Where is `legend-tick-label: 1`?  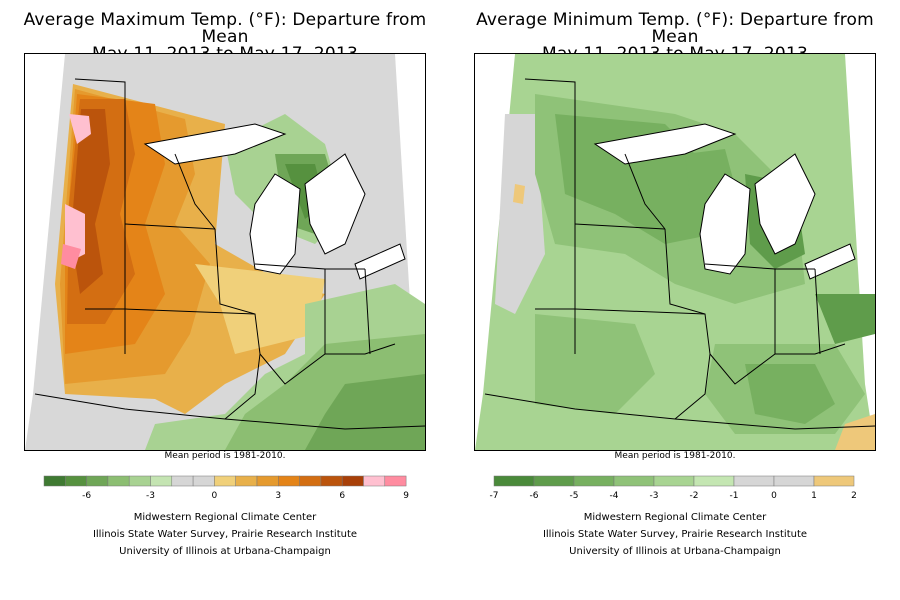 legend-tick-label: 1 is located at coordinates (814, 496).